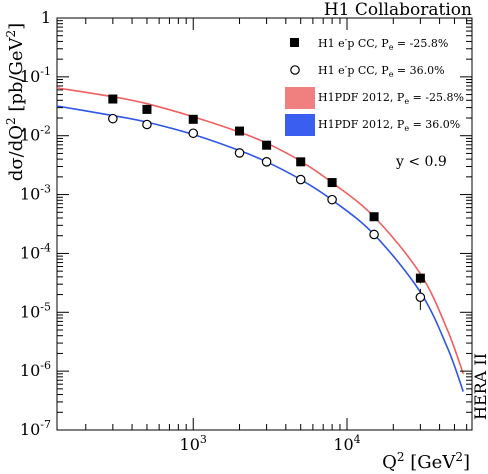 Image resolution: width=488 pixels, height=474 pixels. What do you see at coordinates (35, 310) in the screenshot?
I see `y-tick-label: 10⁻⁵` at bounding box center [35, 310].